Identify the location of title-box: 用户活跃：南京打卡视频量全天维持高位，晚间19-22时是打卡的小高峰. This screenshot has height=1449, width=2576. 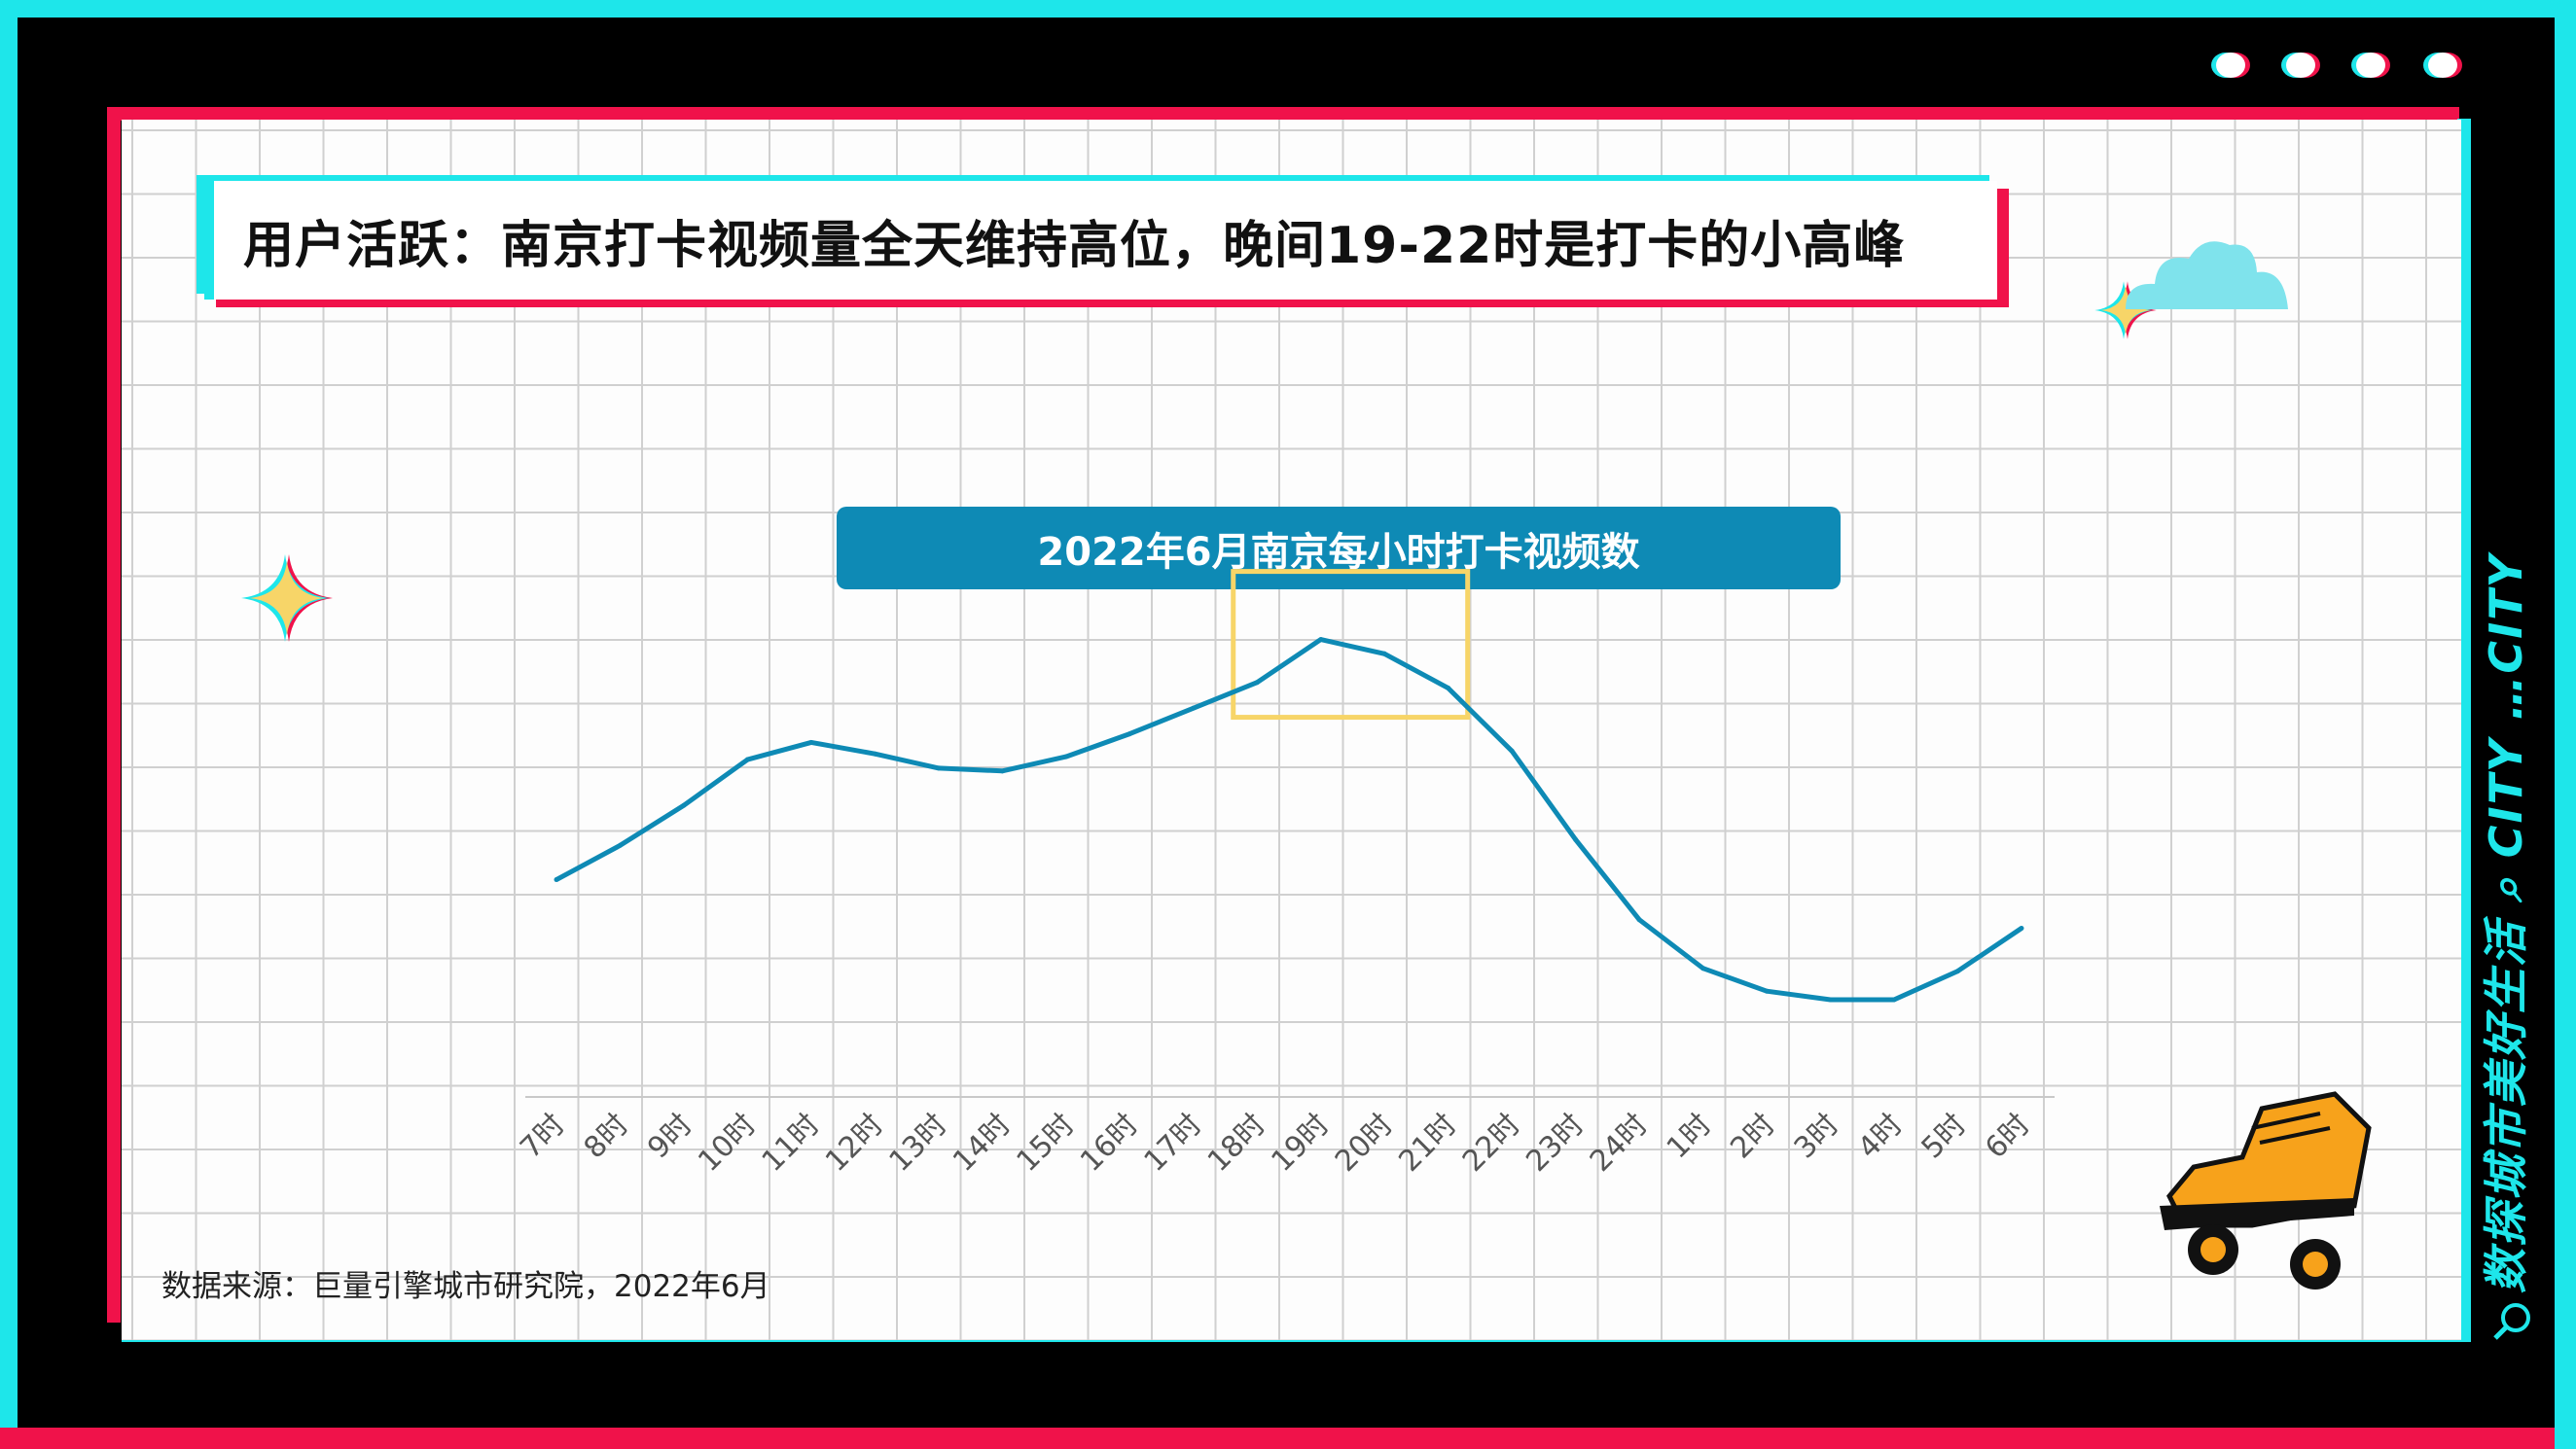
(1100, 240).